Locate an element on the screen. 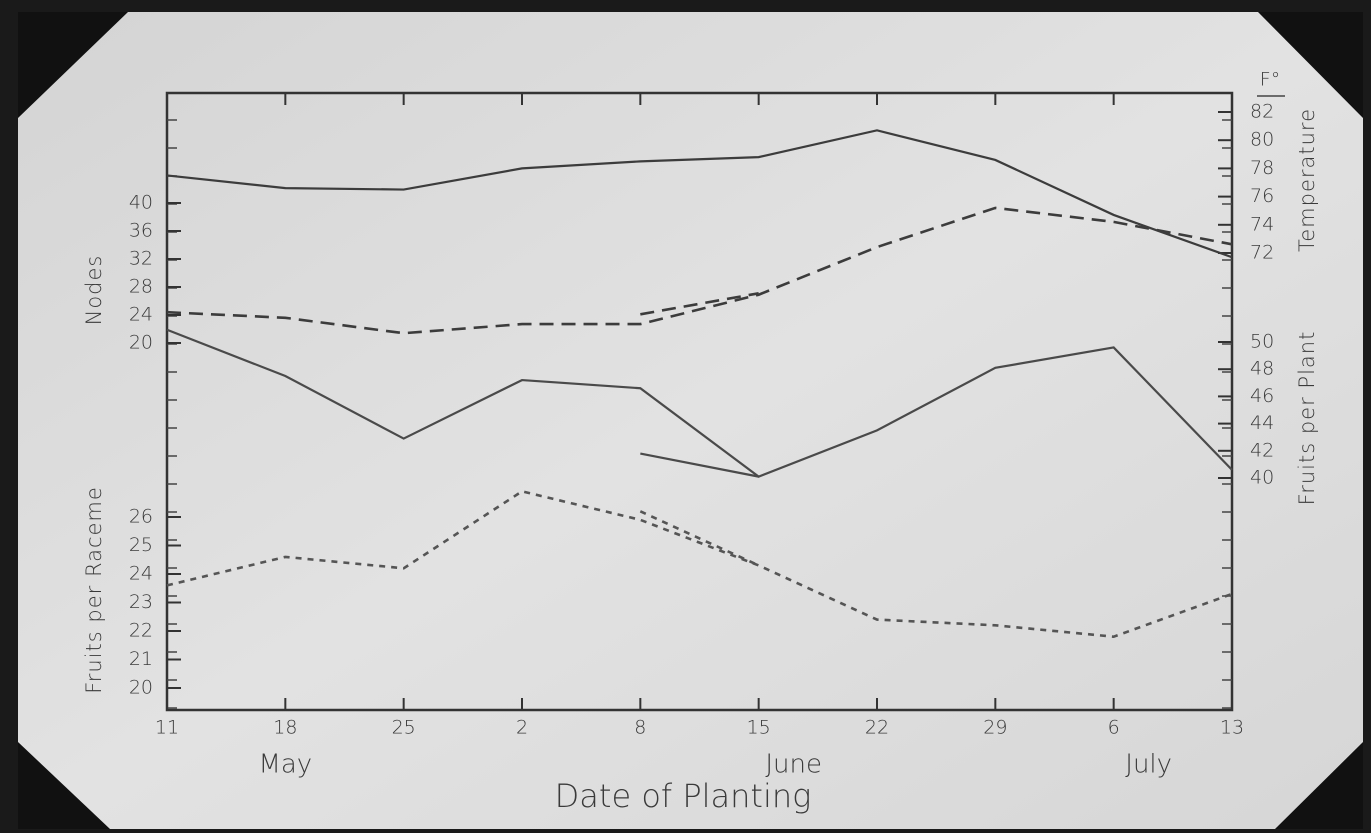 Image resolution: width=1371 pixels, height=833 pixels. x-tick-label: 6 is located at coordinates (1114, 728).